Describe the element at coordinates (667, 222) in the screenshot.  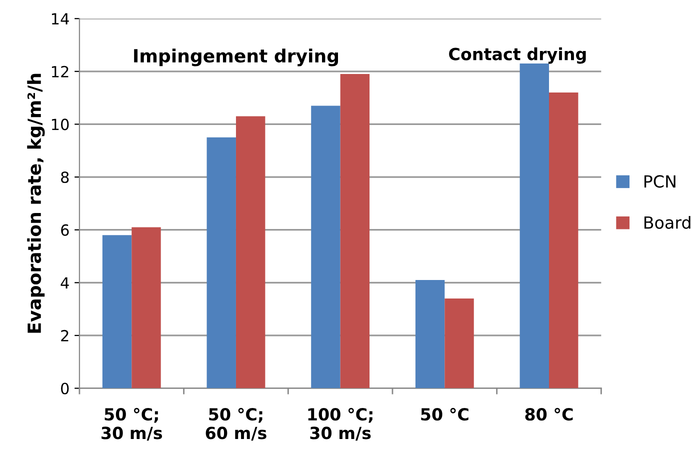
I see `legend-label: Board` at that location.